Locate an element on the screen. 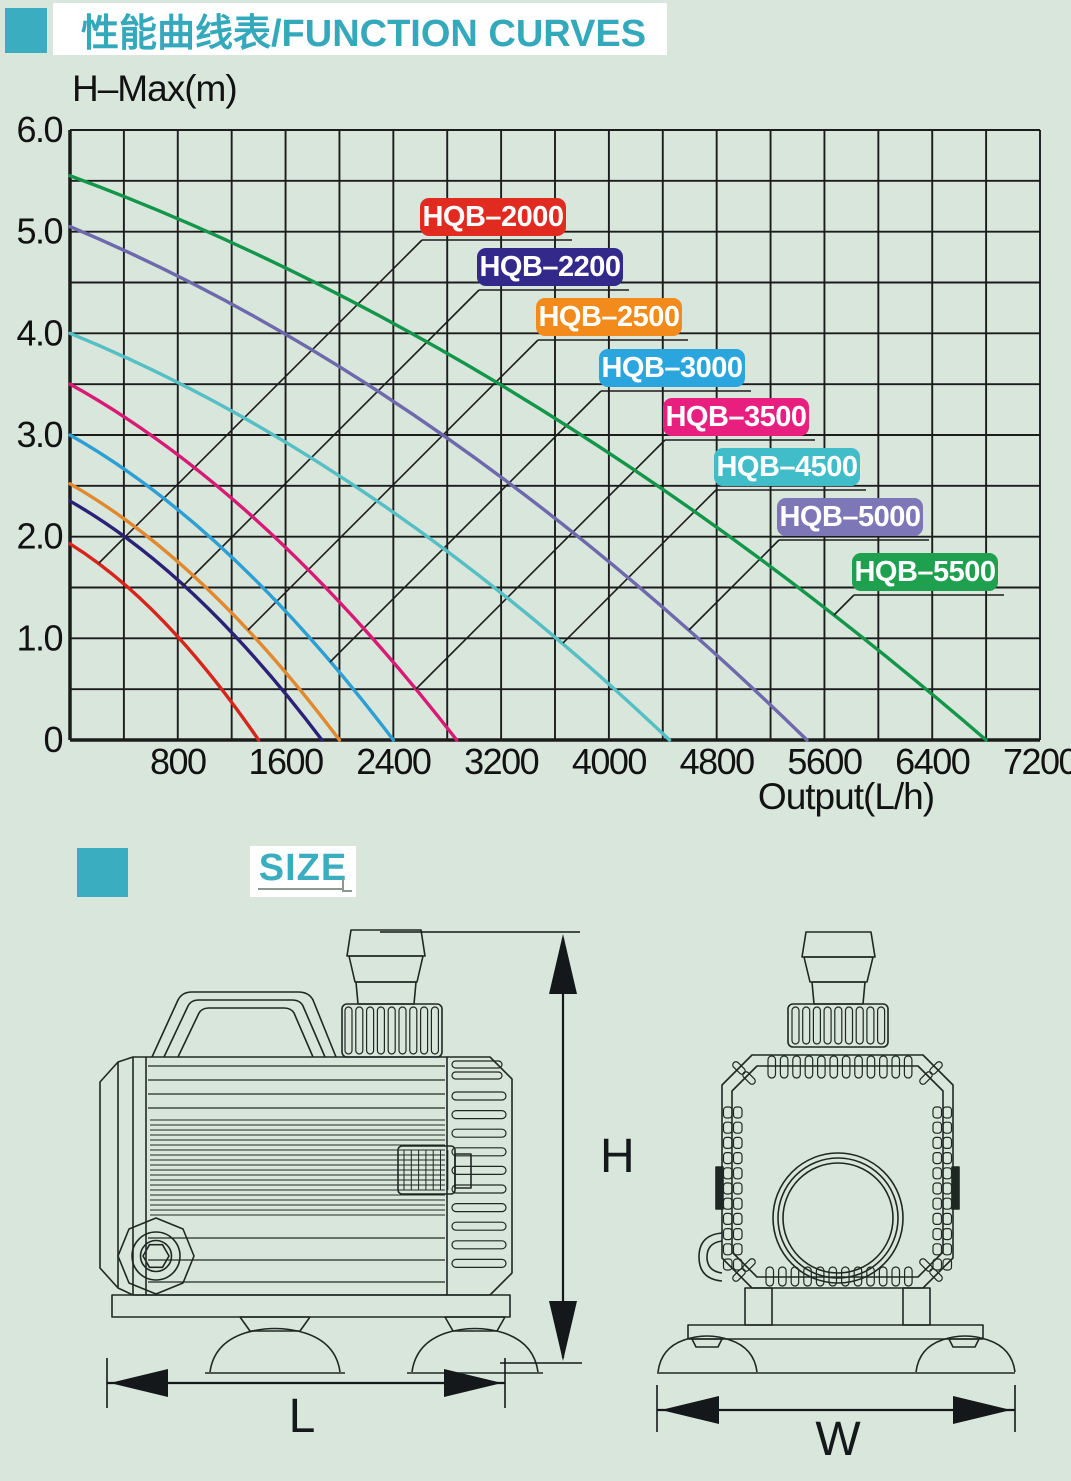 This screenshot has width=1071, height=1481. collar-front is located at coordinates (838, 1025).